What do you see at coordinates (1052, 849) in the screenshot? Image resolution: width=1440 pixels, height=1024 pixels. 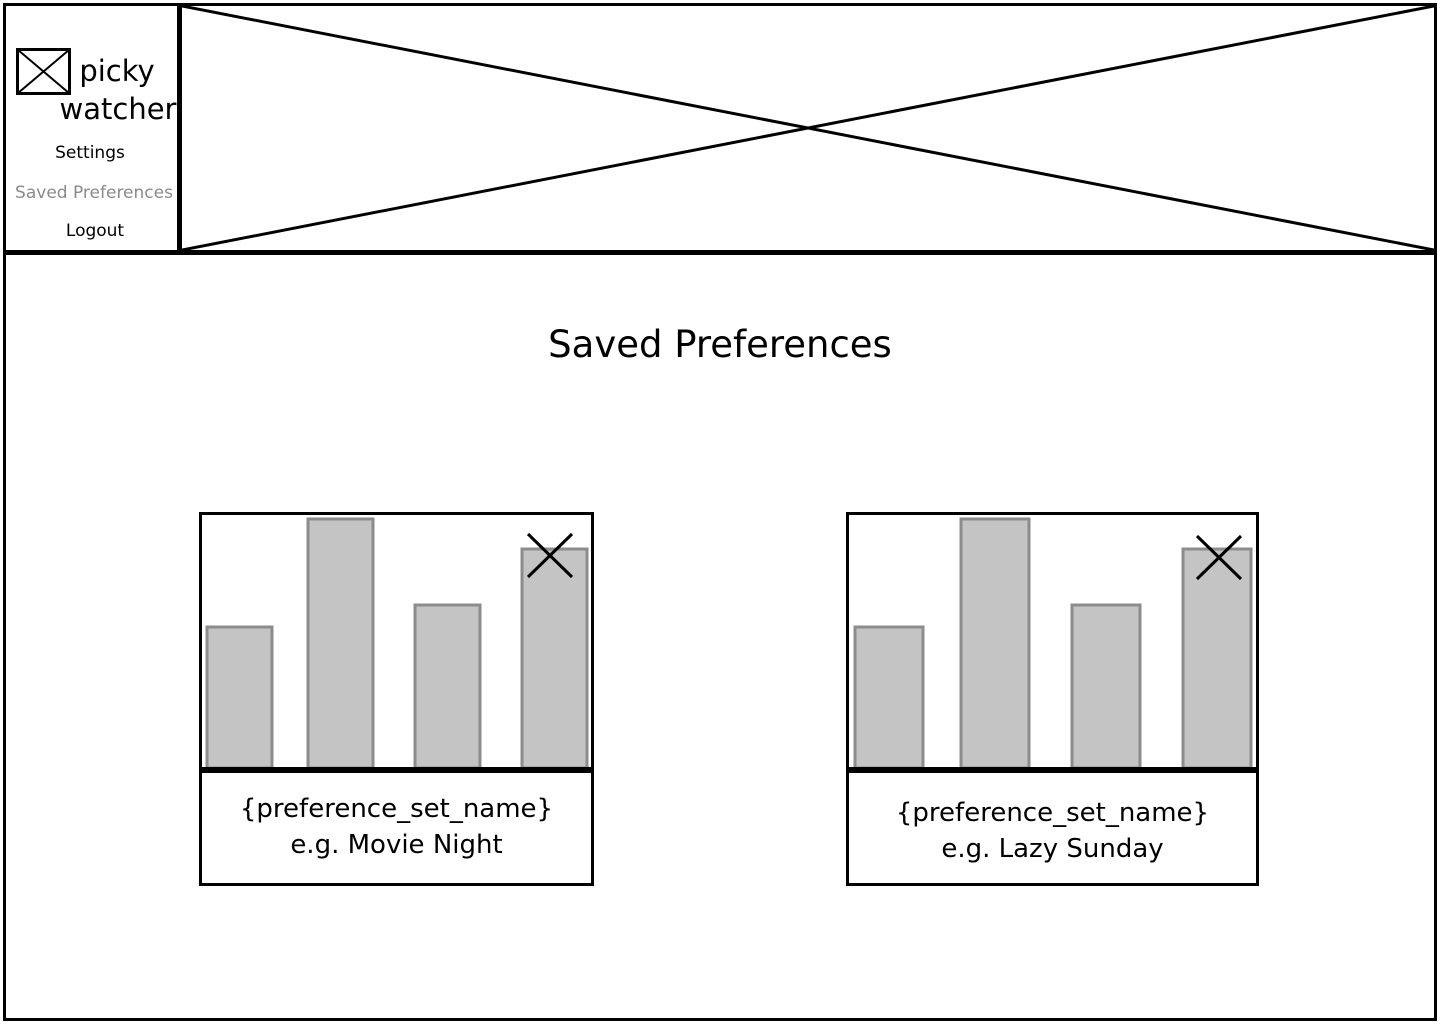 I see `preference-set-name-example: e.g. Lazy Sunday` at bounding box center [1052, 849].